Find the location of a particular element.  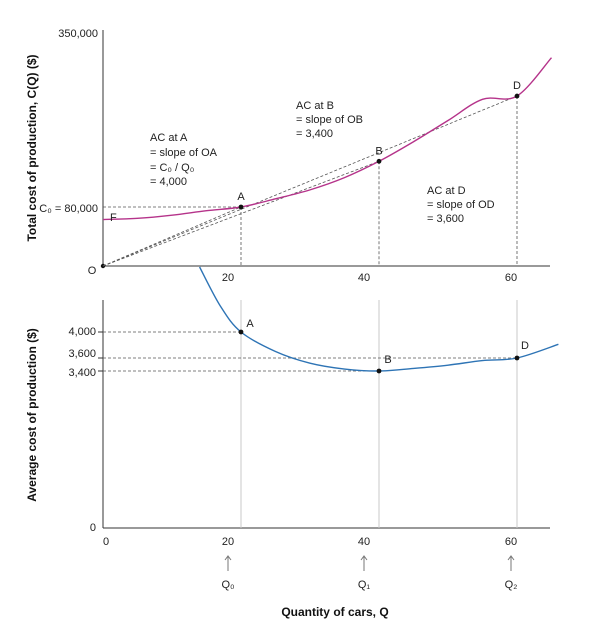

top-y-tick-max: 350,000 is located at coordinates (78, 34).